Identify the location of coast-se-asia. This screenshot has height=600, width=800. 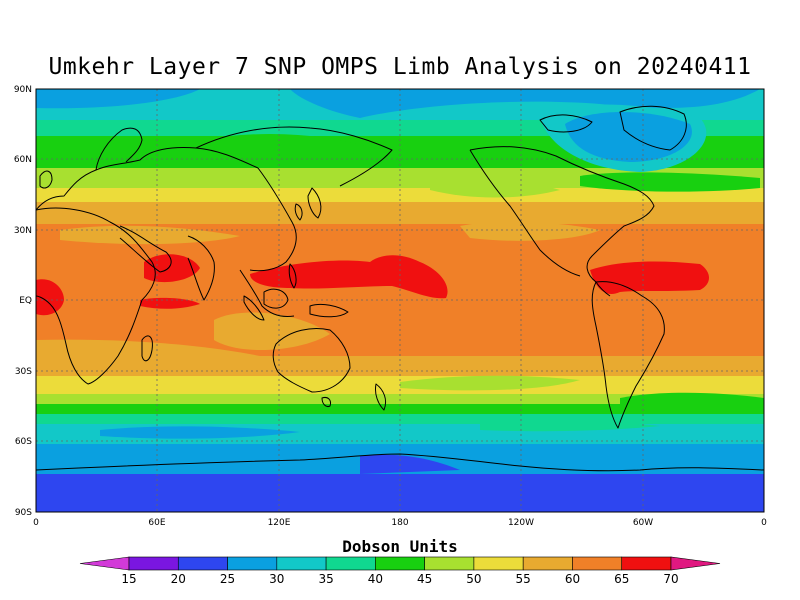
(267, 293).